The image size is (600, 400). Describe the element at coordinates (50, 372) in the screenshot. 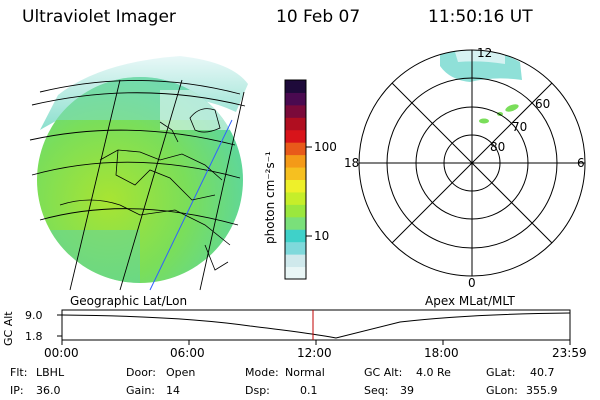

I see `flt-value: LBHL` at that location.